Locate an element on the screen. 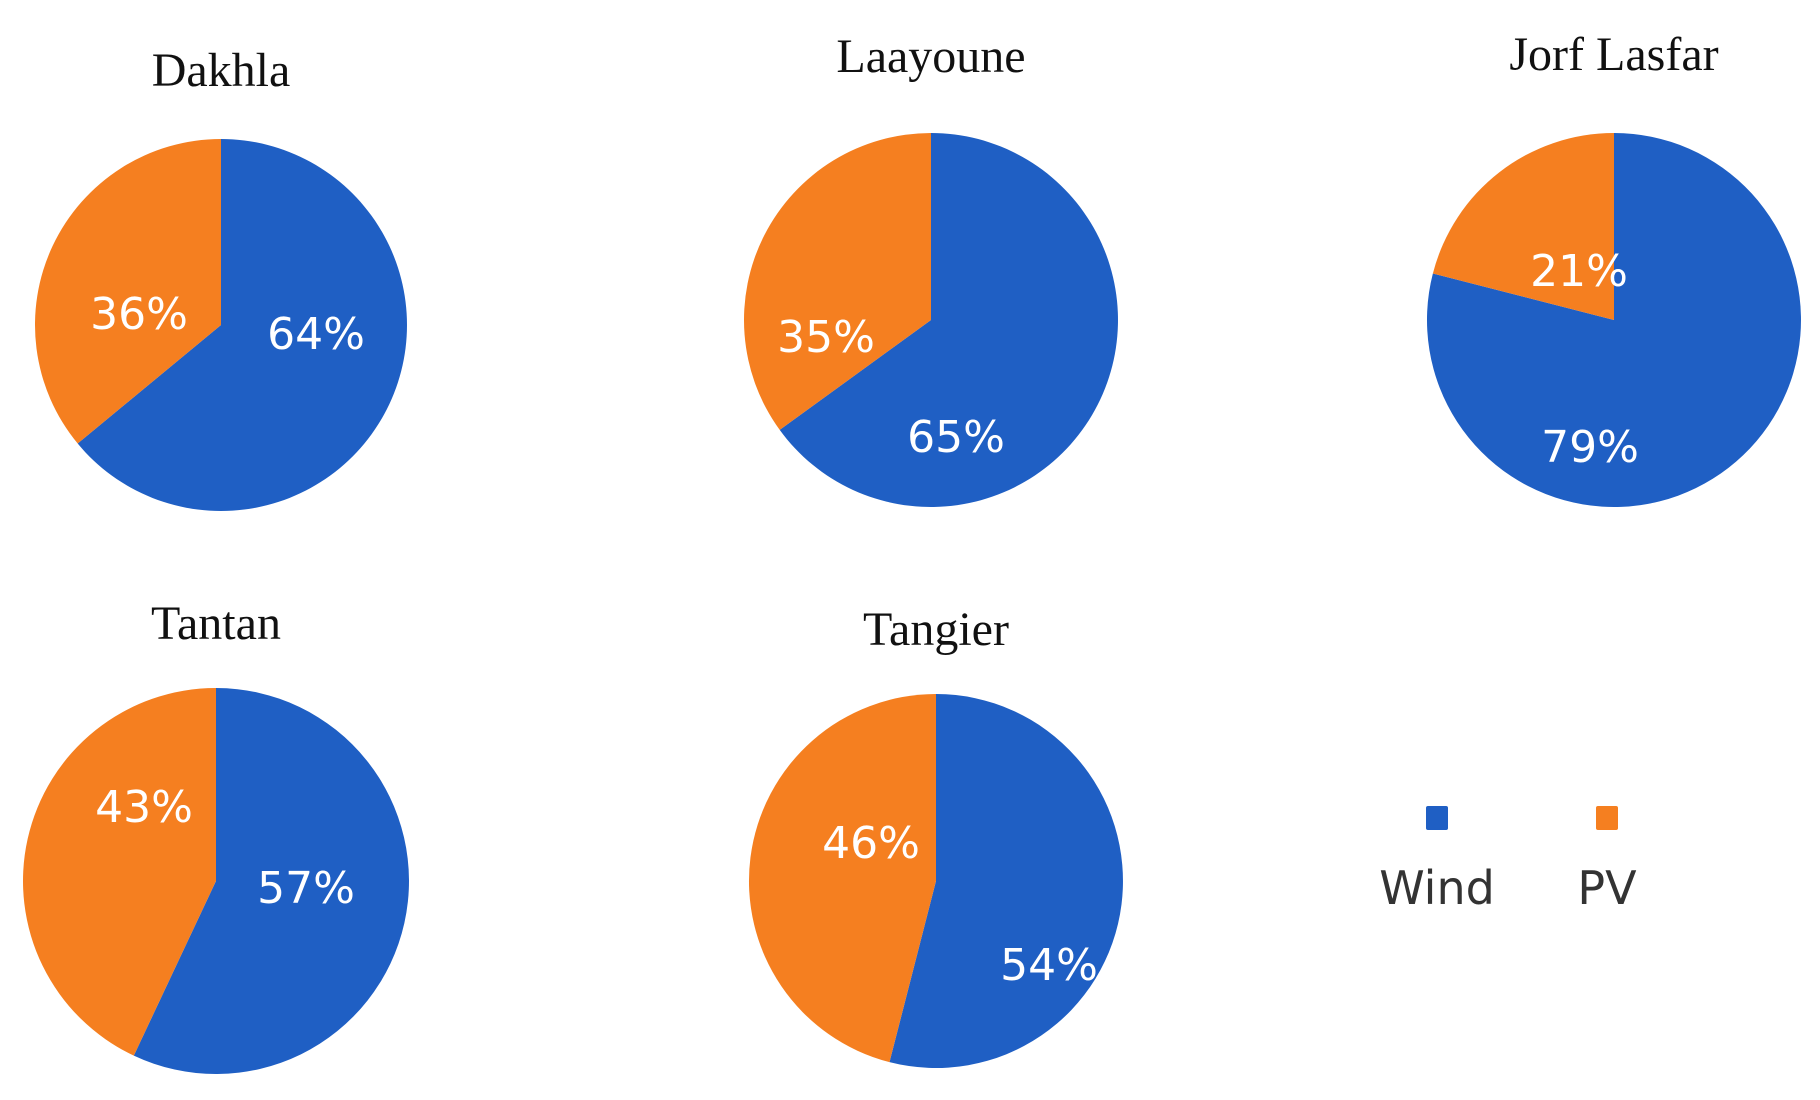 The height and width of the screenshot is (1100, 1820). pie-title-laayoune: Laayoune is located at coordinates (930, 56).